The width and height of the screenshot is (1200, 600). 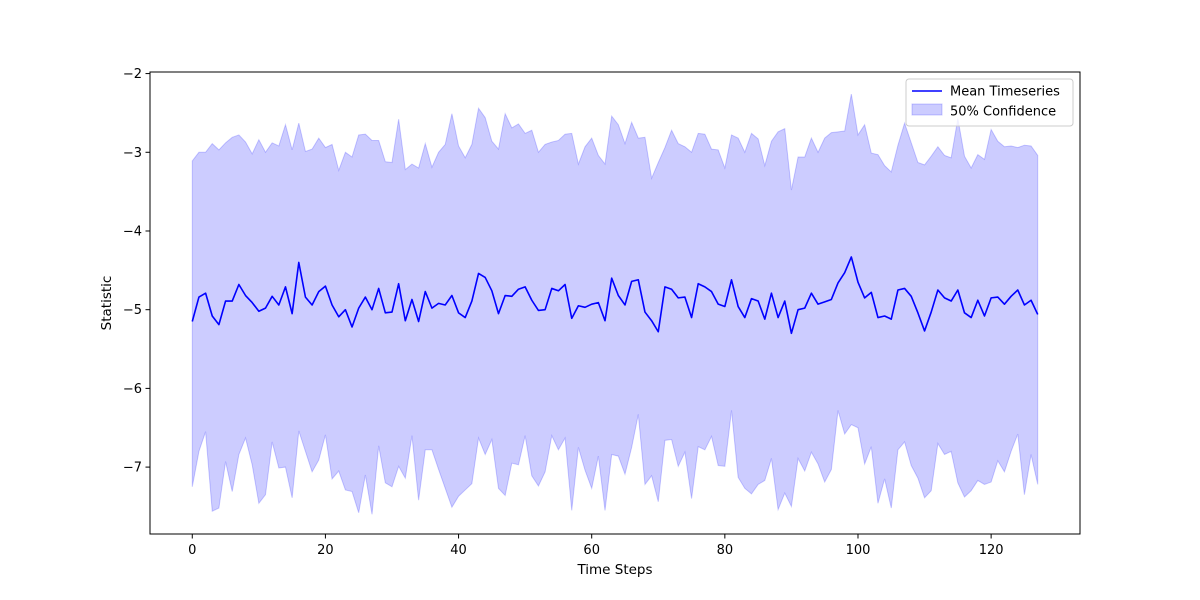 I want to click on y-tick-label: −2, so click(x=132, y=74).